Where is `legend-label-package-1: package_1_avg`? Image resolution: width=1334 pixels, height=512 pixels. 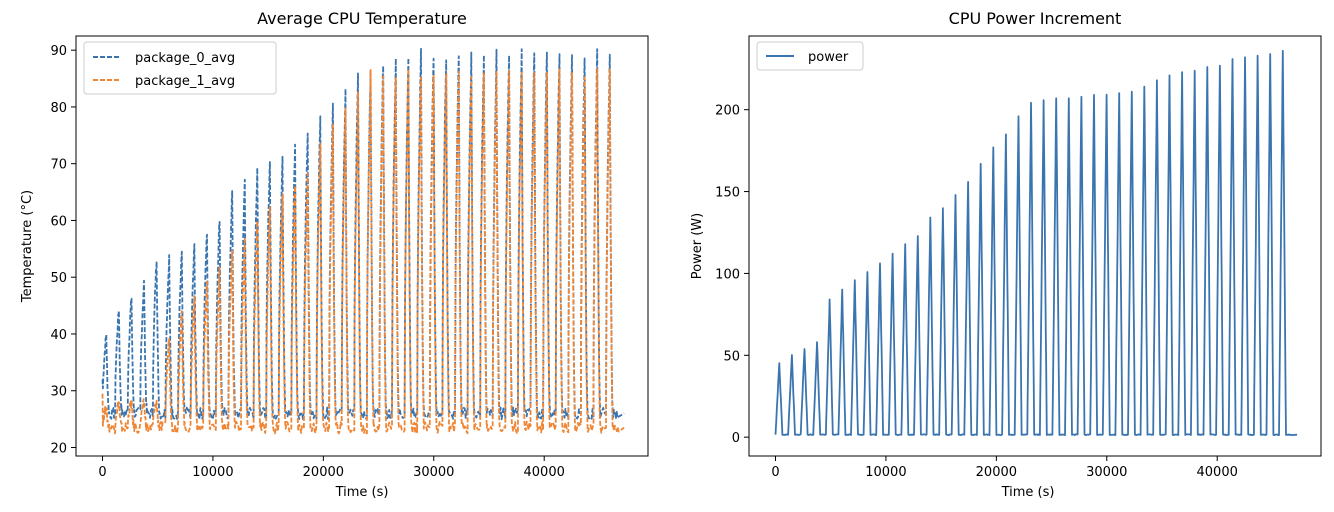 legend-label-package-1: package_1_avg is located at coordinates (185, 81).